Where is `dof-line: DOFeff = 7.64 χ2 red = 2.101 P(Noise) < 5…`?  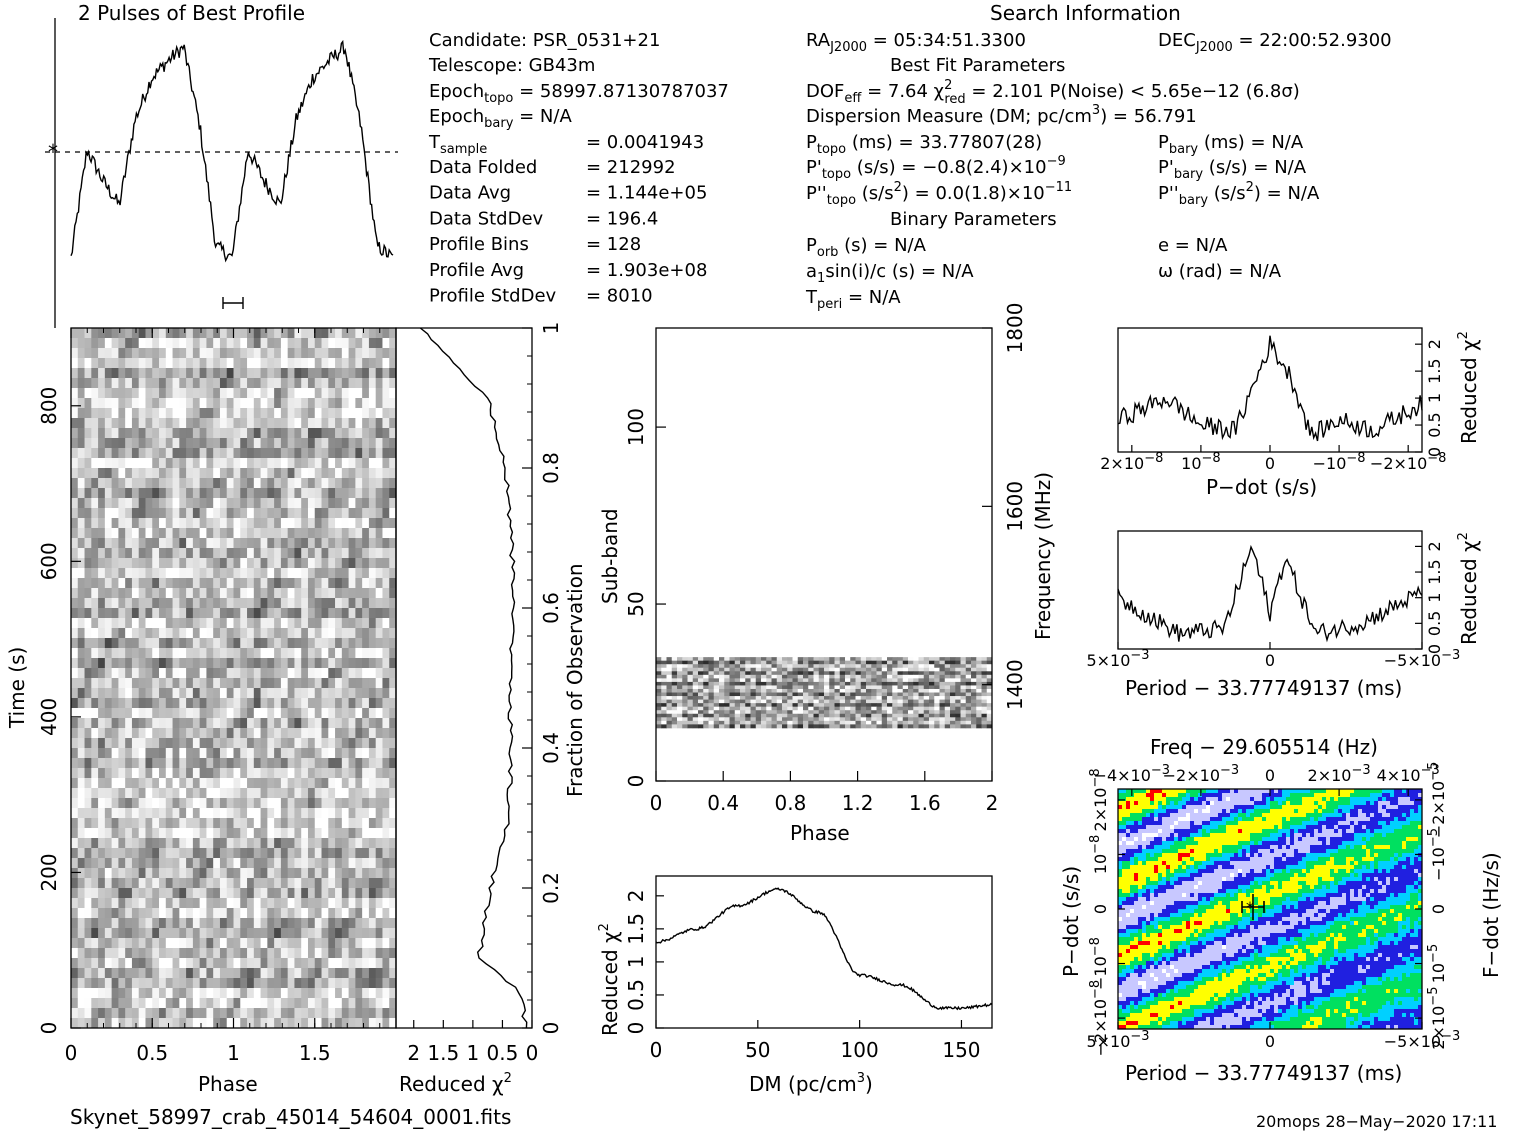
dof-line: DOFeff = 7.64 χ2 red = 2.101 P(Noise) < 5… is located at coordinates (1053, 92).